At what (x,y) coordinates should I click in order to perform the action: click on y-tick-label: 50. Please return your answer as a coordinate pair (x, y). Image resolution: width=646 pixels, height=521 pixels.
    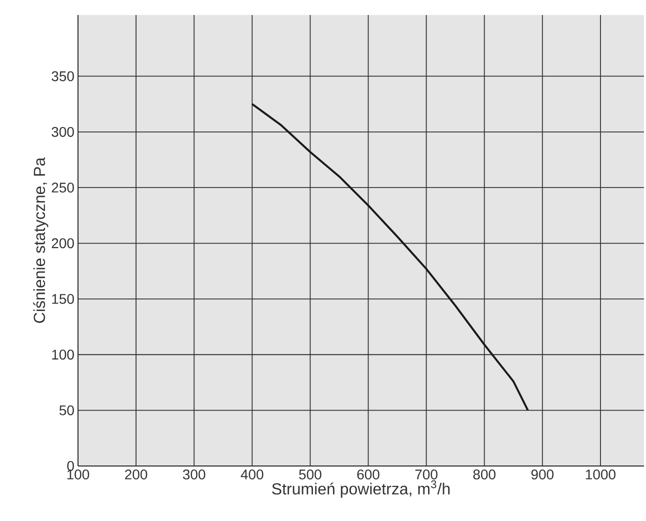
    Looking at the image, I should click on (66, 410).